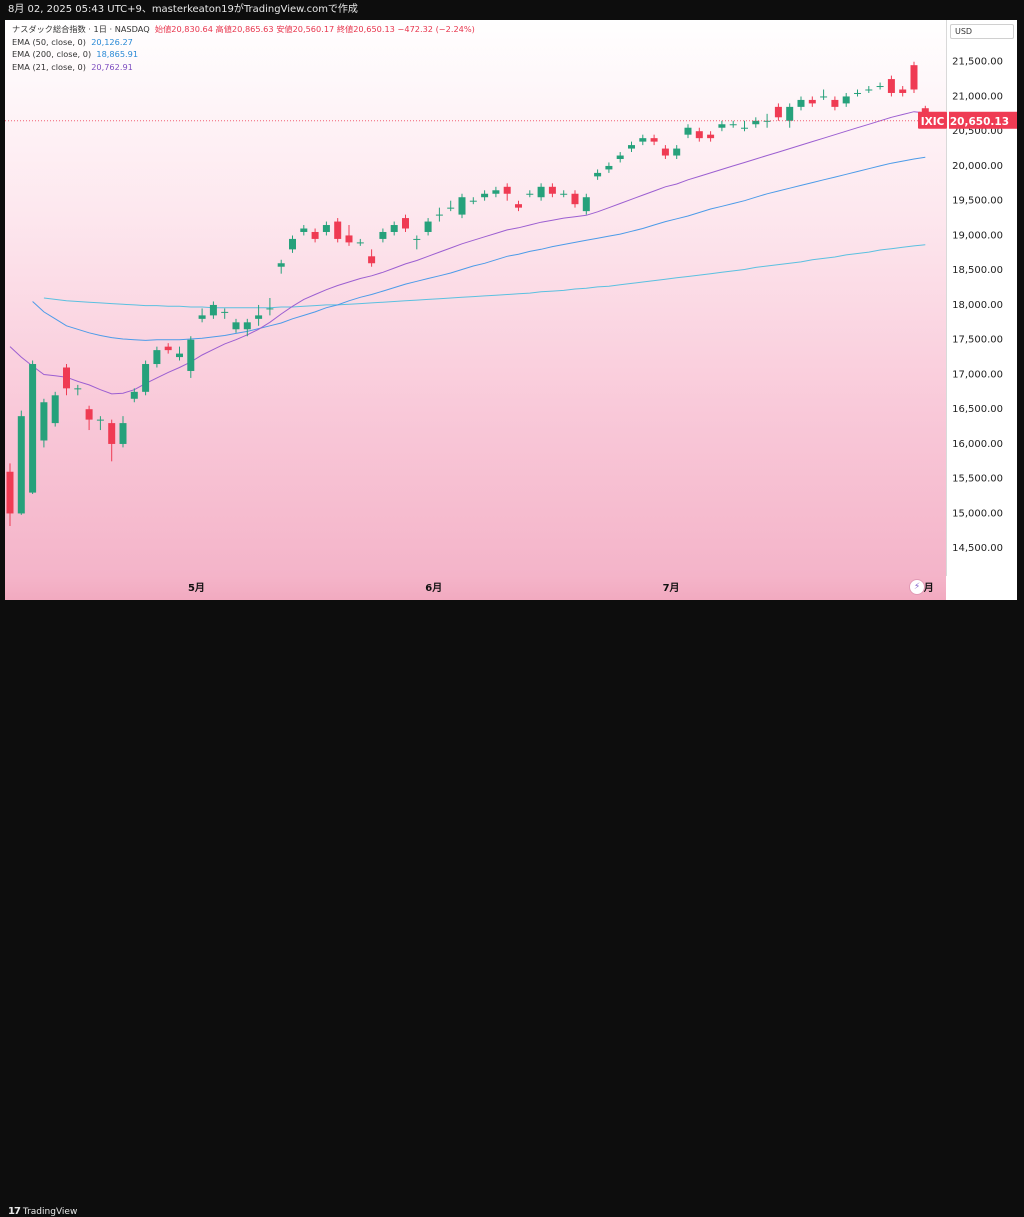  What do you see at coordinates (977, 444) in the screenshot?
I see `price-tick-label: 16,000.00` at bounding box center [977, 444].